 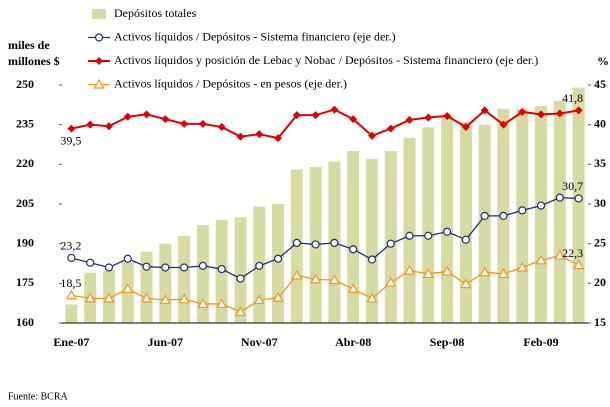 What do you see at coordinates (600, 123) in the screenshot?
I see `y2-tick-label: 40` at bounding box center [600, 123].